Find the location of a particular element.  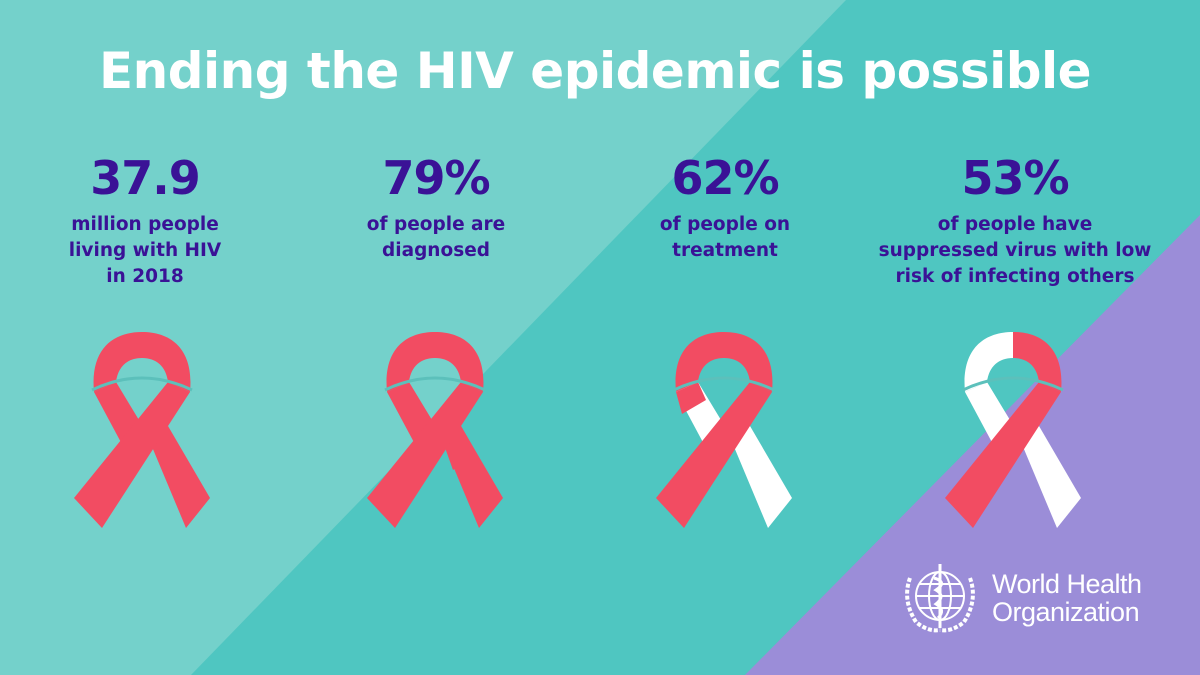

desc-line: million people is located at coordinates (145, 224).